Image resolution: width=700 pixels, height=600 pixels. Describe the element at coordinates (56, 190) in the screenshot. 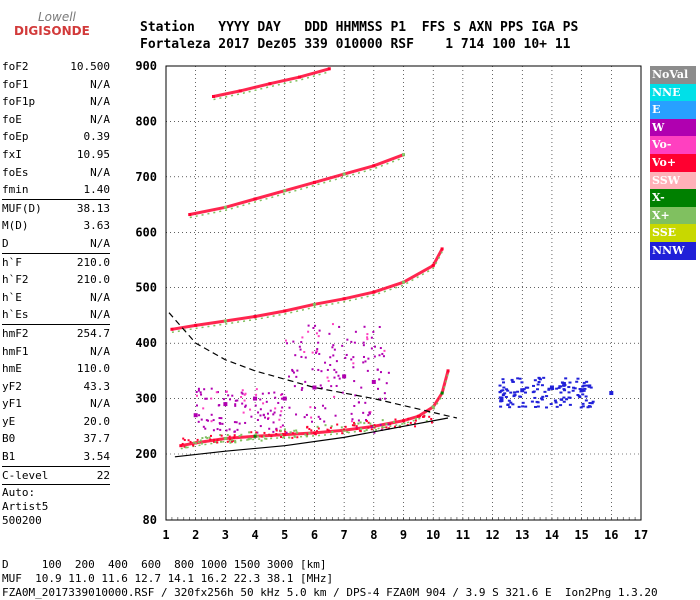

I see `param-row: fmin 1.40` at that location.